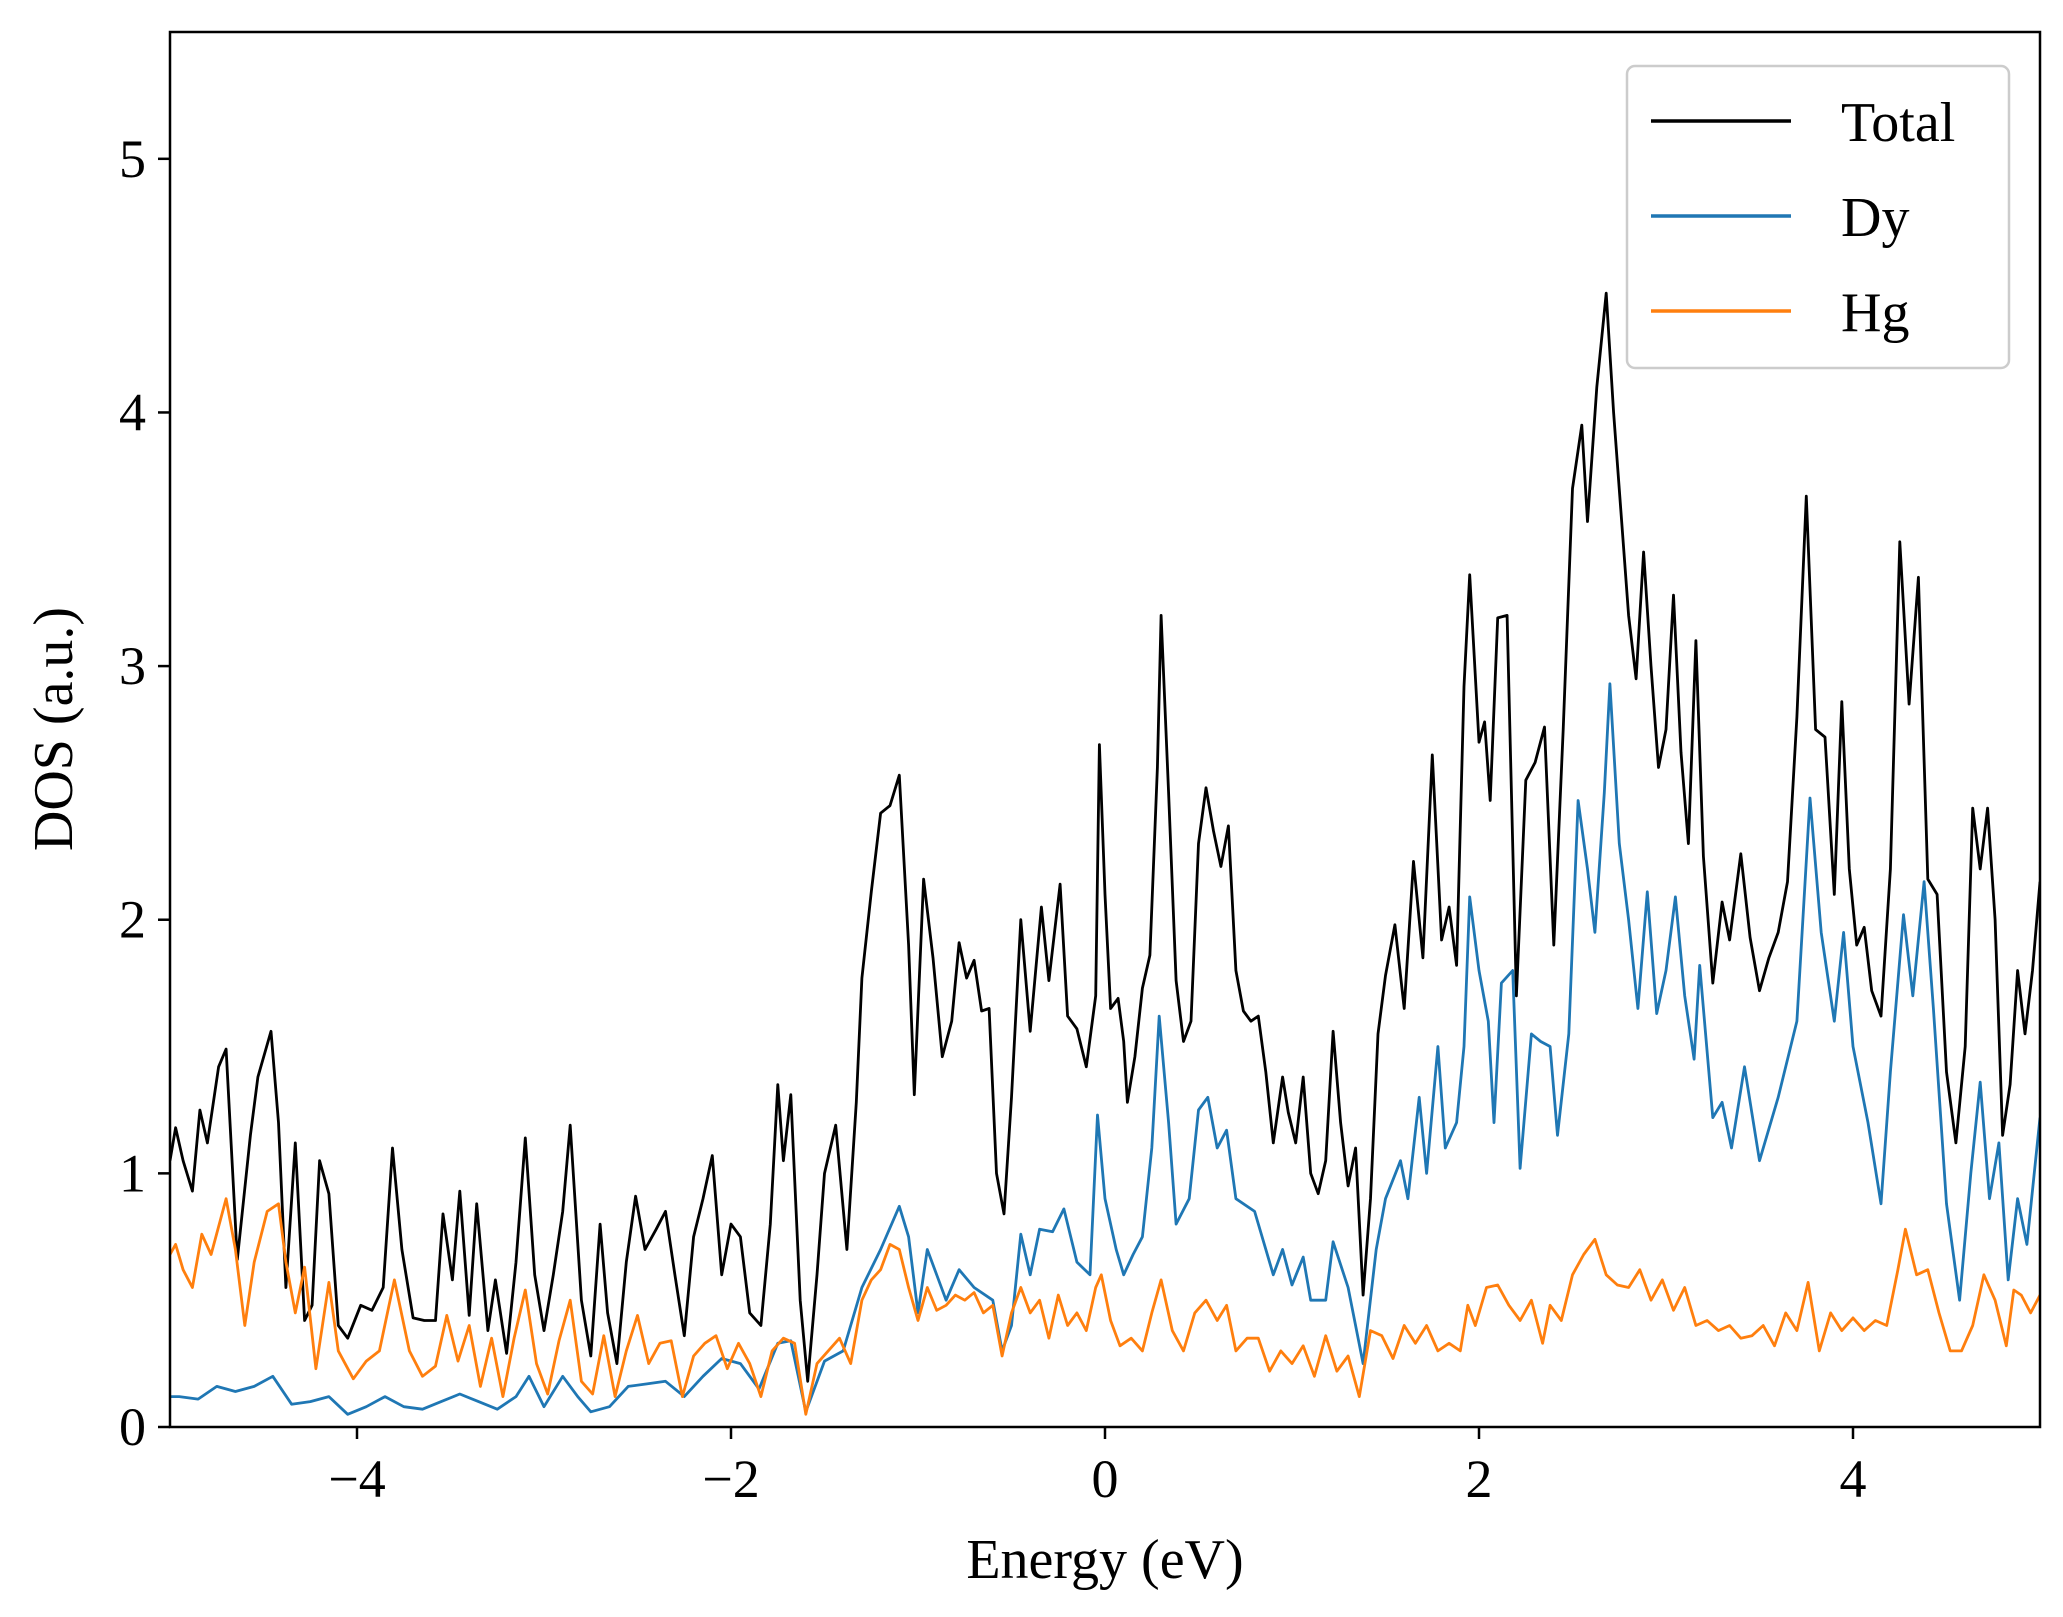  Describe the element at coordinates (132, 159) in the screenshot. I see `y-tick-label: 5` at that location.